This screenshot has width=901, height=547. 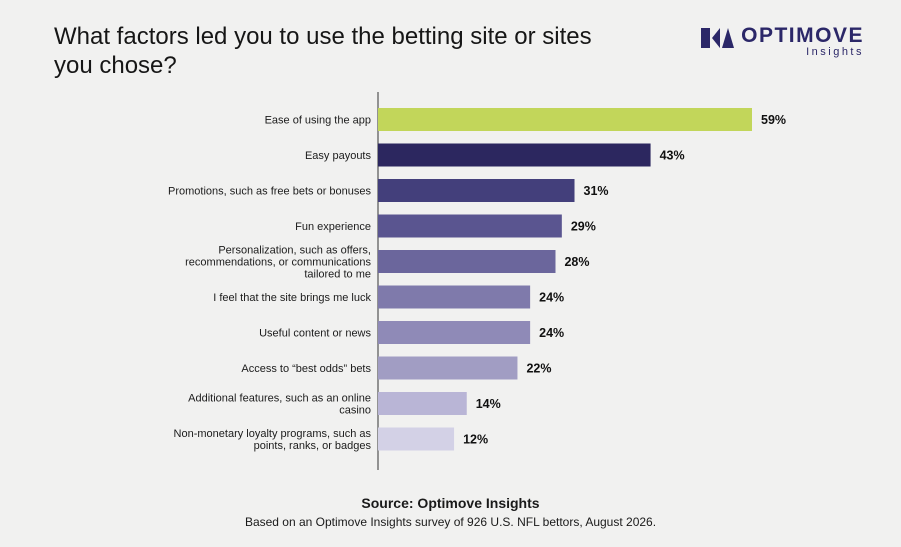 I want to click on bar-value-label: 28%, so click(x=576, y=262).